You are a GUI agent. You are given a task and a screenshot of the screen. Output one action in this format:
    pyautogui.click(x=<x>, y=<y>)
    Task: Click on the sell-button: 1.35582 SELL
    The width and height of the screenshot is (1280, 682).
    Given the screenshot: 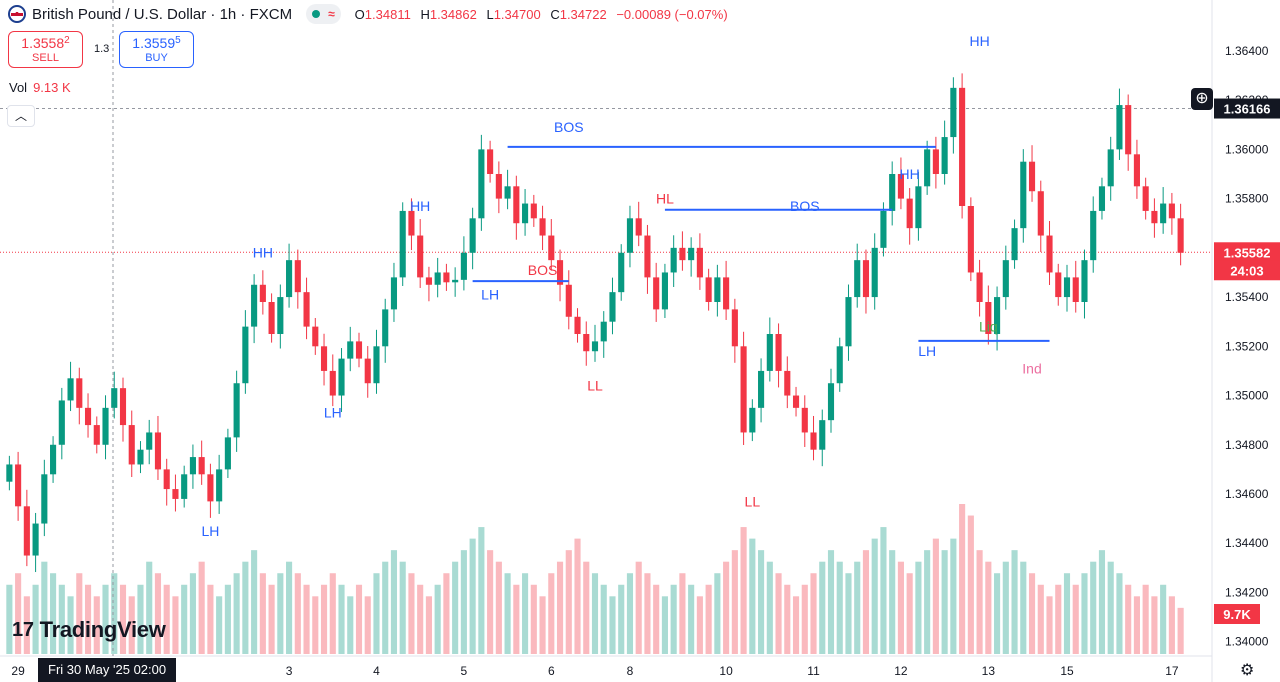 What is the action you would take?
    pyautogui.click(x=45, y=49)
    